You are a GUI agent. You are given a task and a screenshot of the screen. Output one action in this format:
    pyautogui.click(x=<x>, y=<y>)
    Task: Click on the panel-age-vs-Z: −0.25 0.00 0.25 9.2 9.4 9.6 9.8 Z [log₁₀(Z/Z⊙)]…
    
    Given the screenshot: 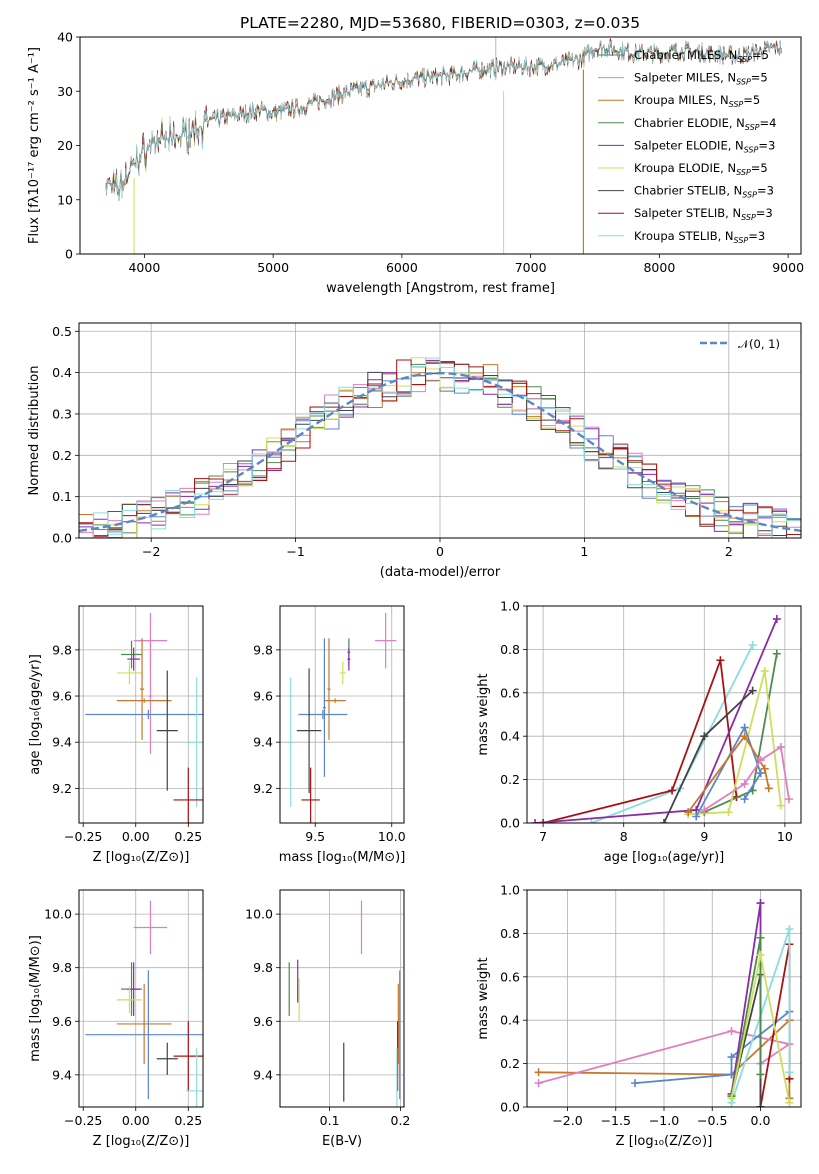 What is the action you would take?
    pyautogui.click(x=116, y=735)
    